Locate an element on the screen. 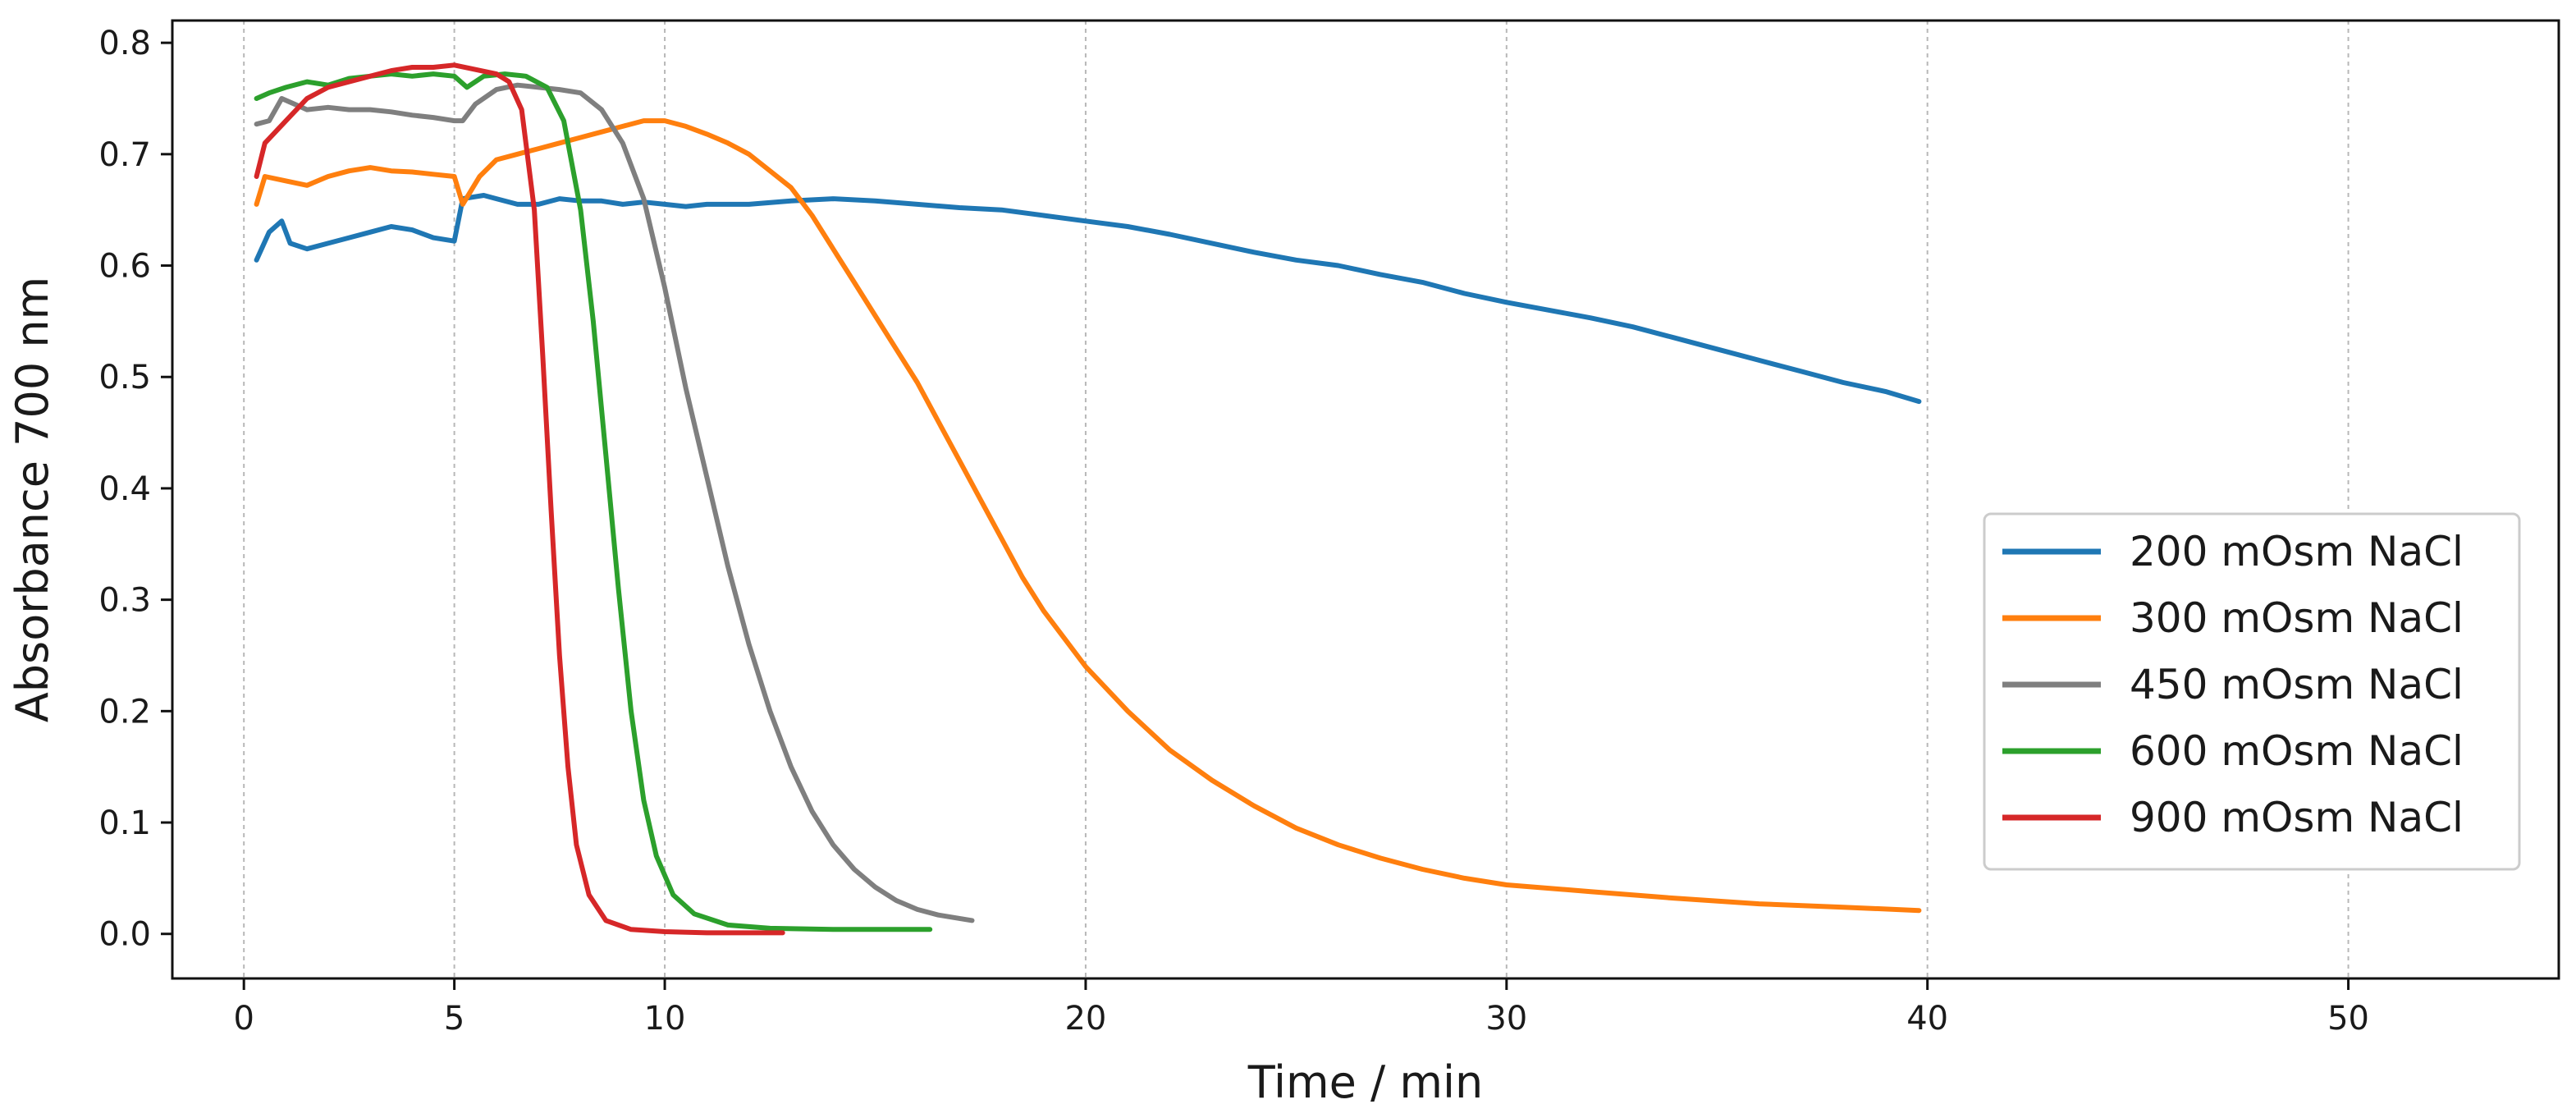  legend-label: 300 mOsm NaCl is located at coordinates (2297, 618).